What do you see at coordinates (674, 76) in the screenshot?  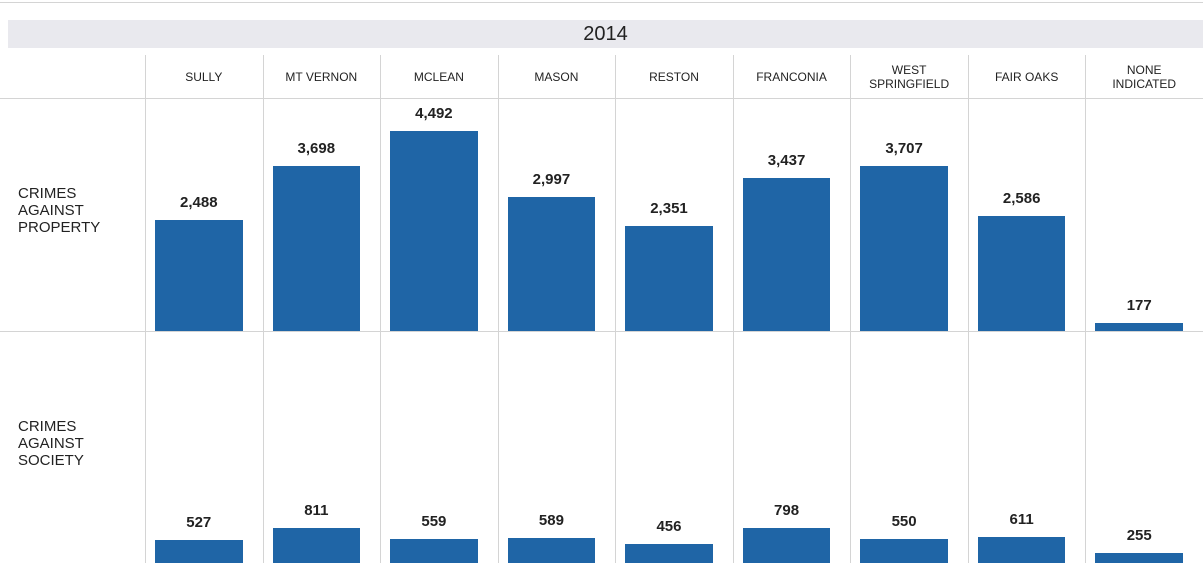 I see `category-label: RESTON` at bounding box center [674, 76].